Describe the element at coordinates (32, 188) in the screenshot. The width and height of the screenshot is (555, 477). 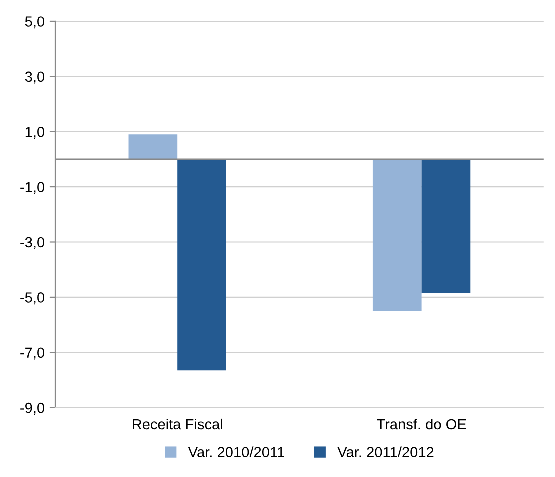
I see `y-tick-label: -1,0` at that location.